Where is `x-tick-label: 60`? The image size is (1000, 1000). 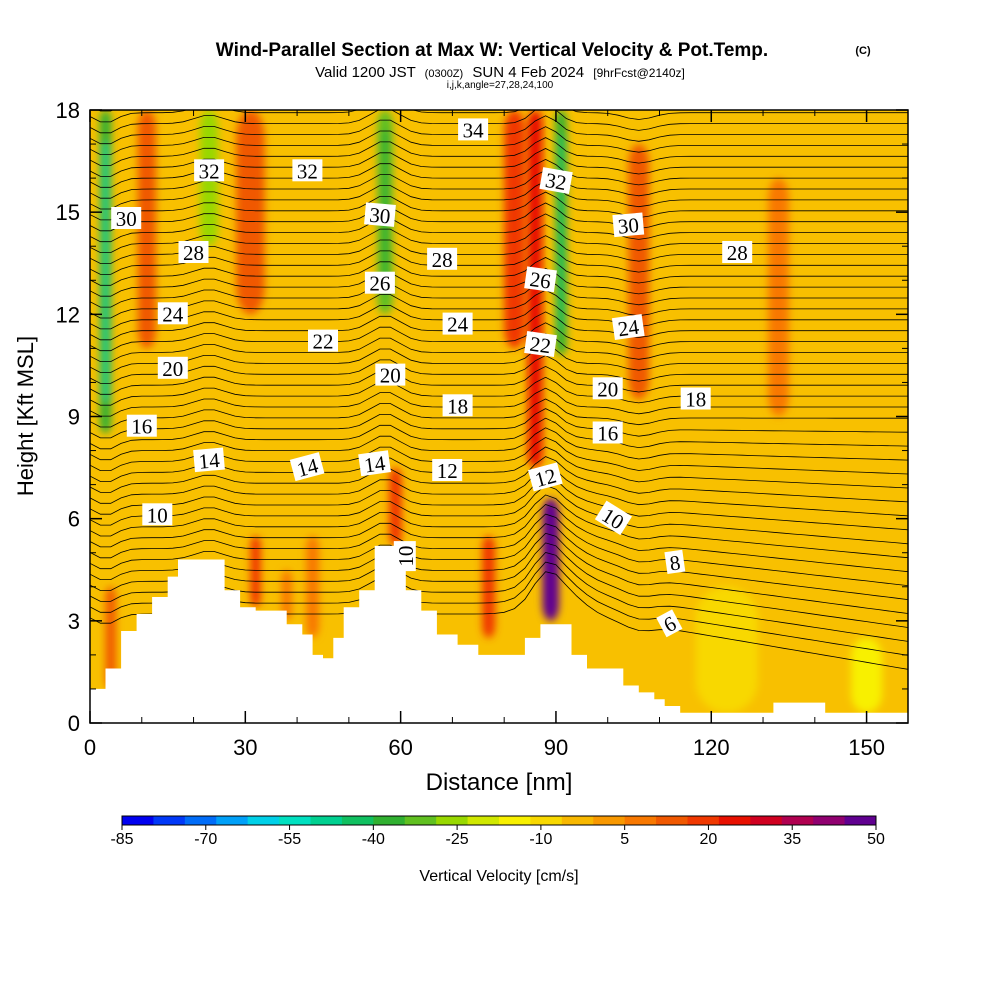 x-tick-label: 60 is located at coordinates (400, 747).